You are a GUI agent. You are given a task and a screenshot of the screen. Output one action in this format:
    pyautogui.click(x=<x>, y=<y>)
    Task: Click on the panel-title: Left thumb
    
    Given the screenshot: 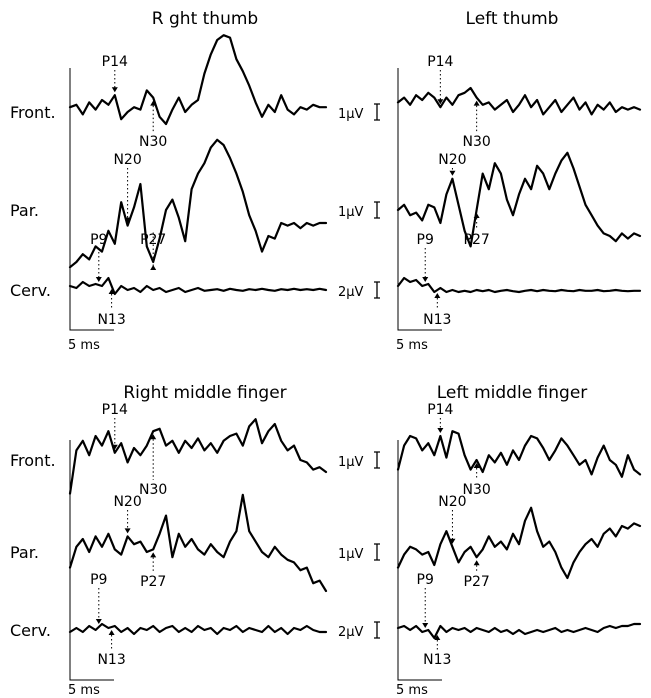 What is the action you would take?
    pyautogui.click(x=512, y=19)
    